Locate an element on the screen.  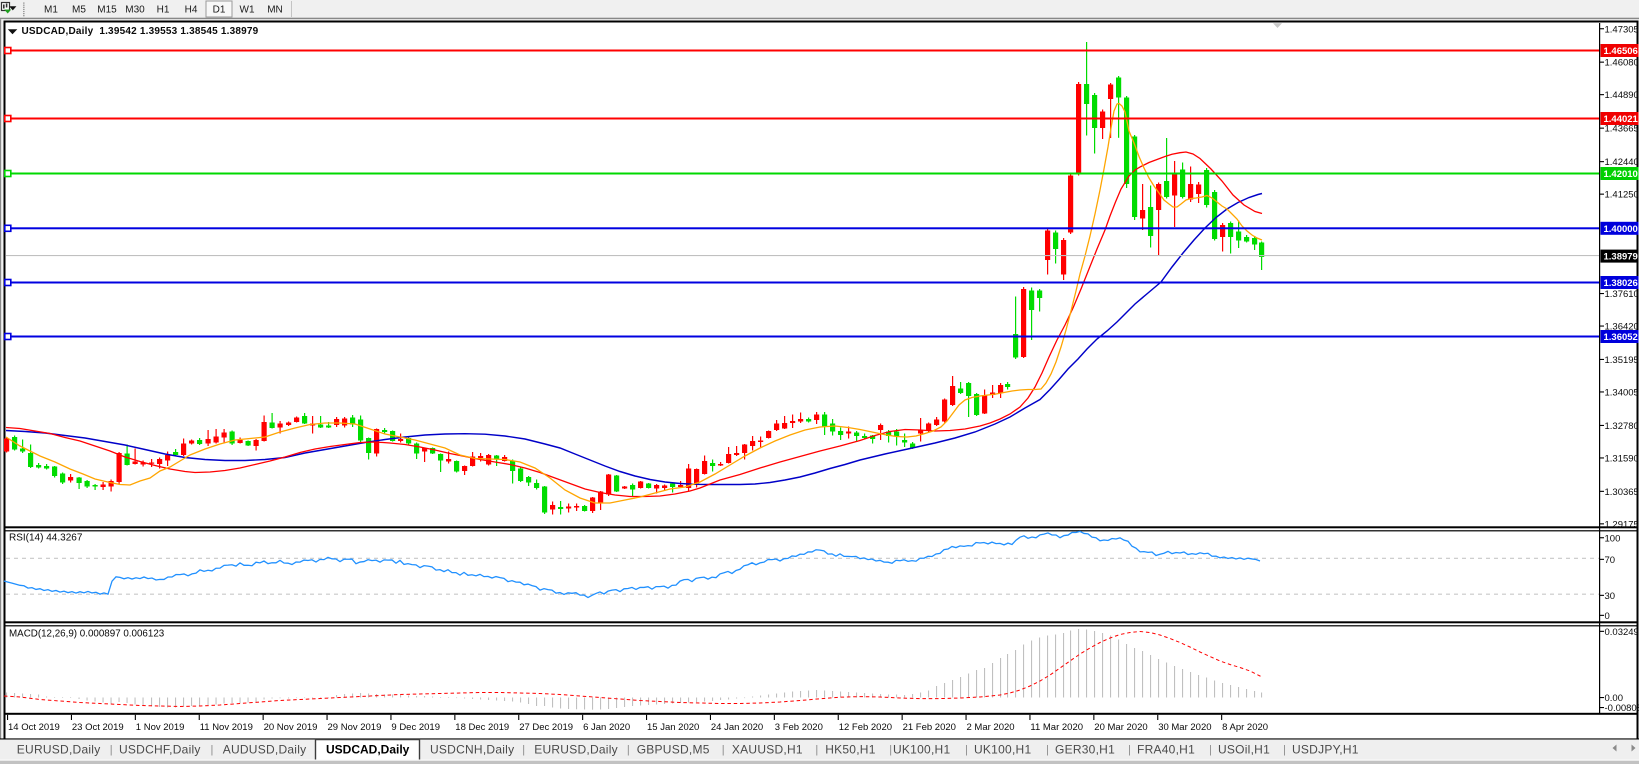
svg-text: 3 Feb 2020 is located at coordinates (799, 727).